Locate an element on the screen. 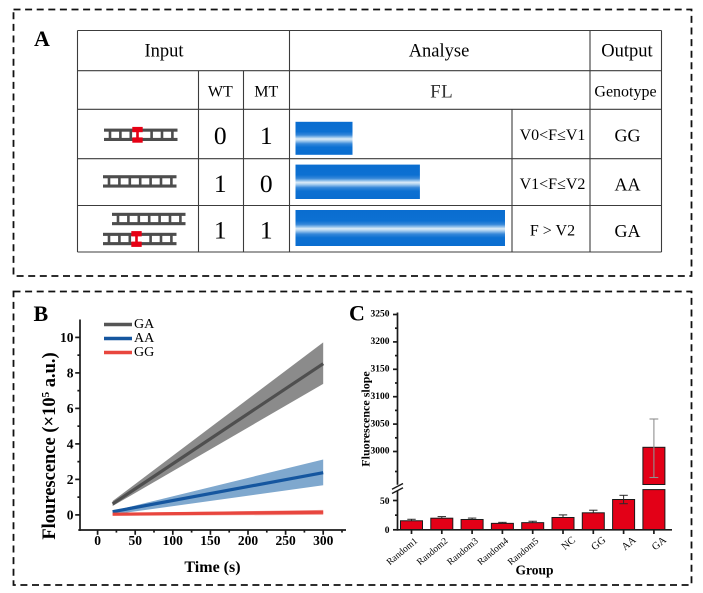 The image size is (703, 593). svg-text: 10 is located at coordinates (67, 337).